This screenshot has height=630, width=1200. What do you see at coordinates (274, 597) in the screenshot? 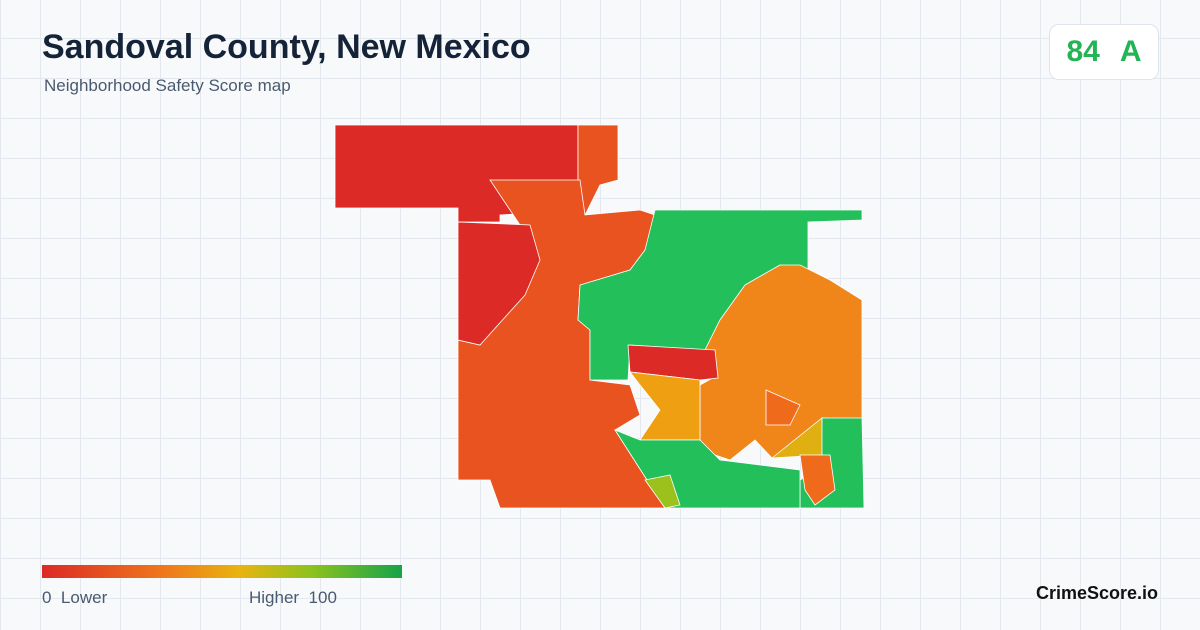
I see `legend-max-label: Higher` at bounding box center [274, 597].